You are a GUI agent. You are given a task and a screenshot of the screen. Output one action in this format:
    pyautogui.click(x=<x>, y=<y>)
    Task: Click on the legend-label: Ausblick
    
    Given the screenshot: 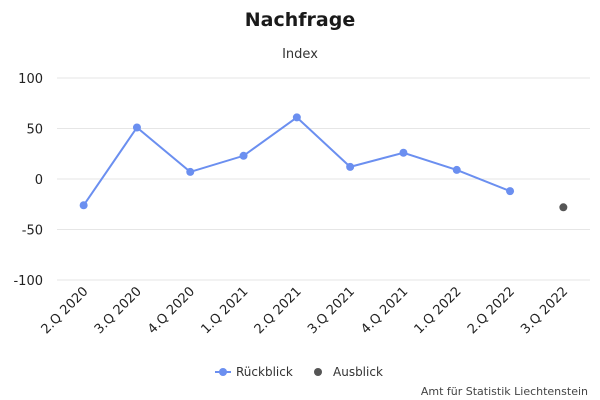 What is the action you would take?
    pyautogui.click(x=358, y=372)
    